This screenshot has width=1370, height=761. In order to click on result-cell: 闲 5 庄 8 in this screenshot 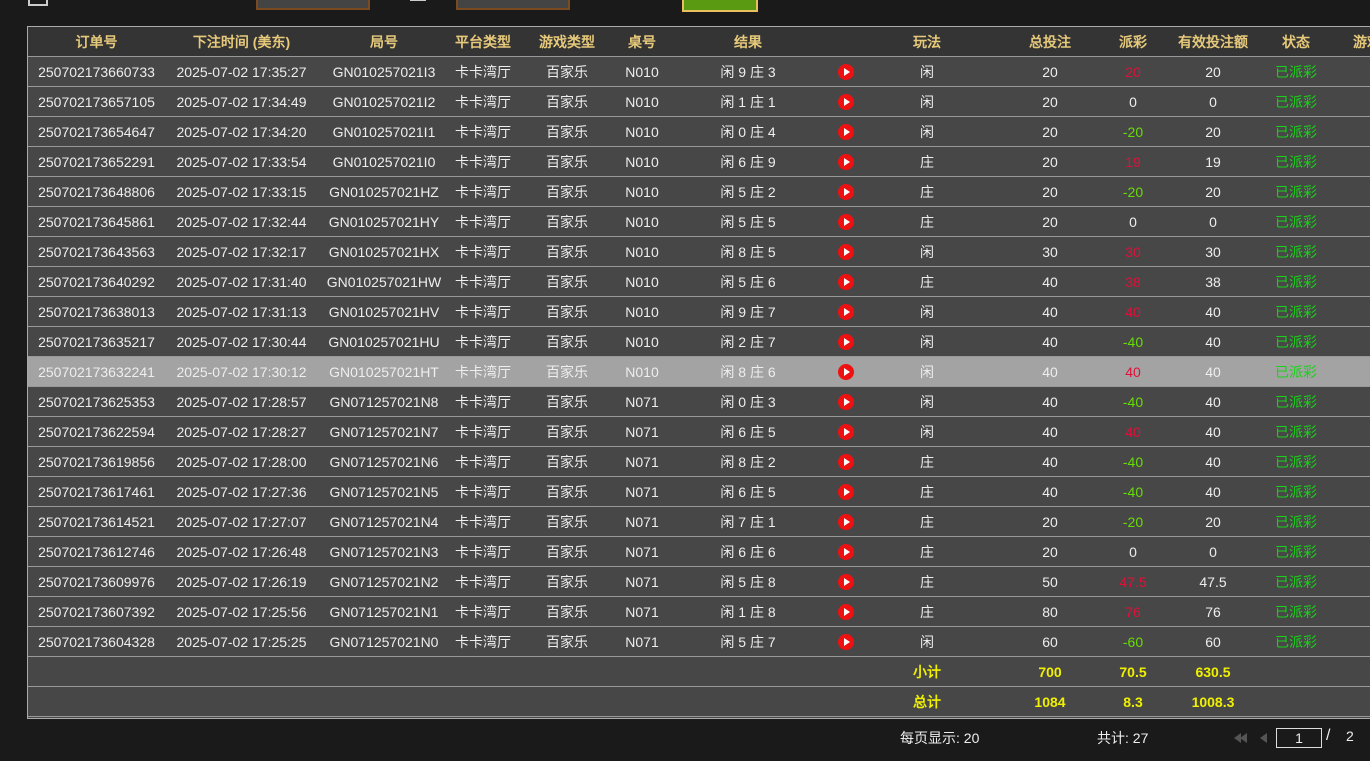, I will do `click(748, 581)`.